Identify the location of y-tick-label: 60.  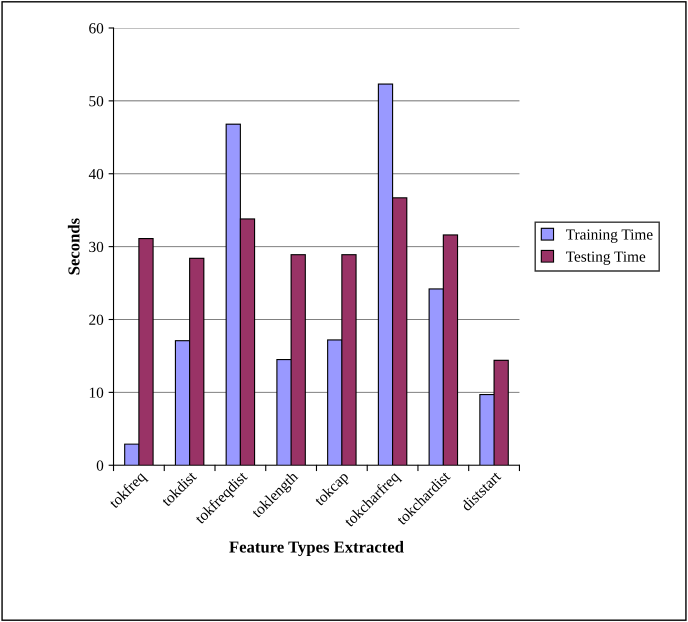
(96, 28).